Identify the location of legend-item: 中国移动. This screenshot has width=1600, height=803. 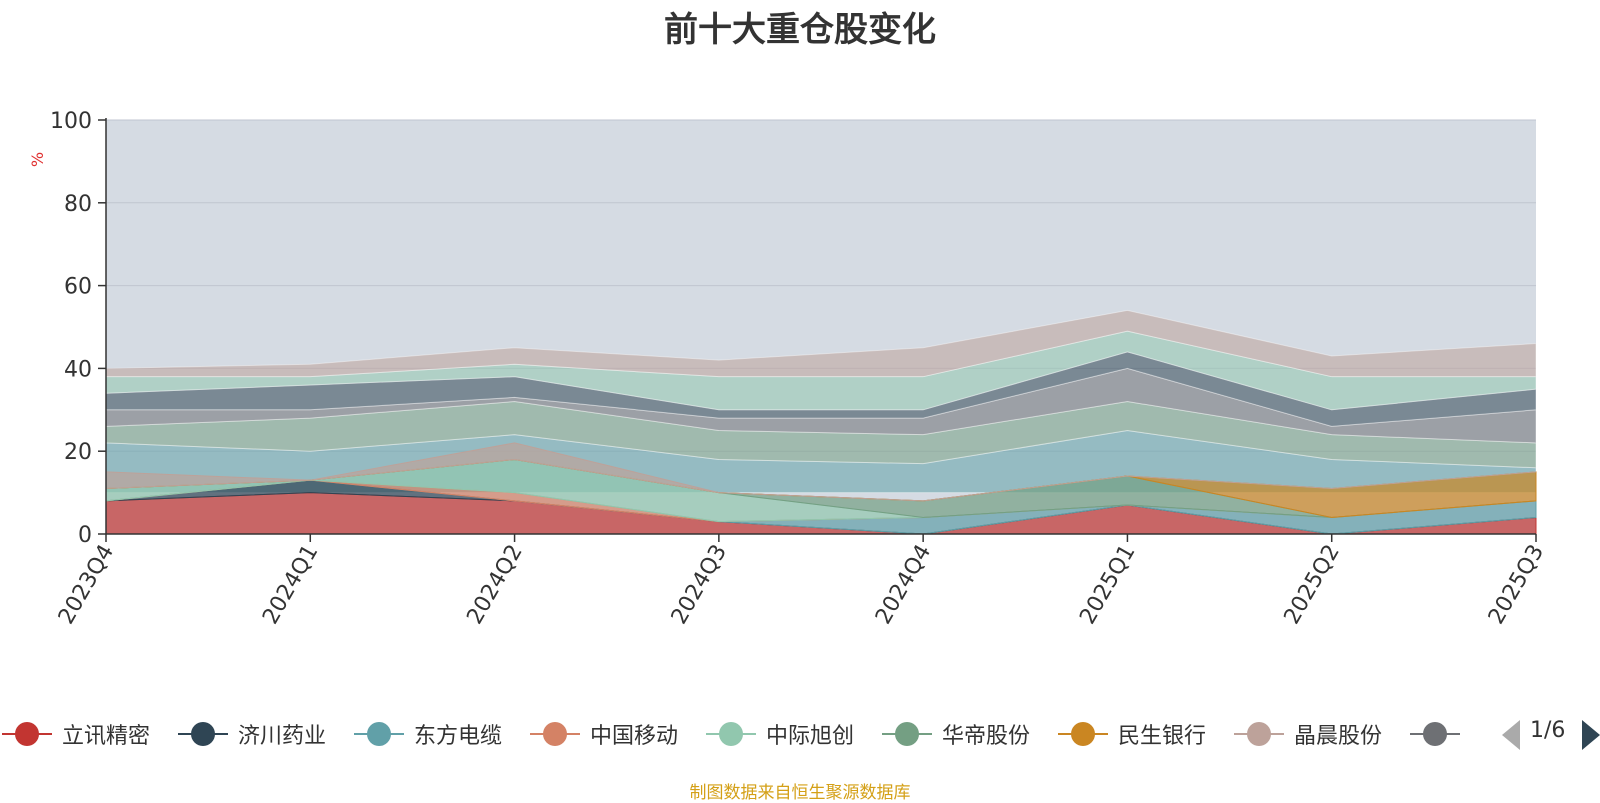
(604, 734).